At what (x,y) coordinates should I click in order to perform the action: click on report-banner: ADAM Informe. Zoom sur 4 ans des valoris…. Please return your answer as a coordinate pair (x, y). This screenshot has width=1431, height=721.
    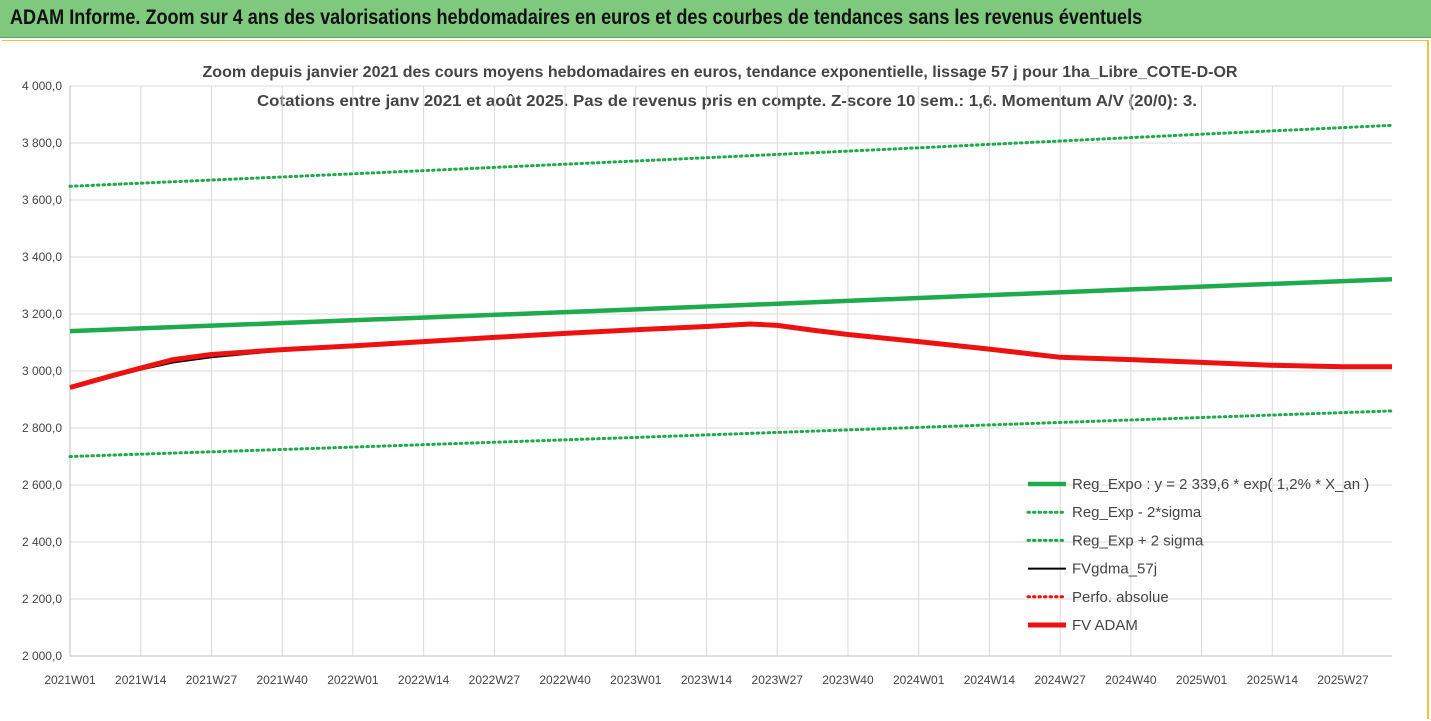
    Looking at the image, I should click on (715, 19).